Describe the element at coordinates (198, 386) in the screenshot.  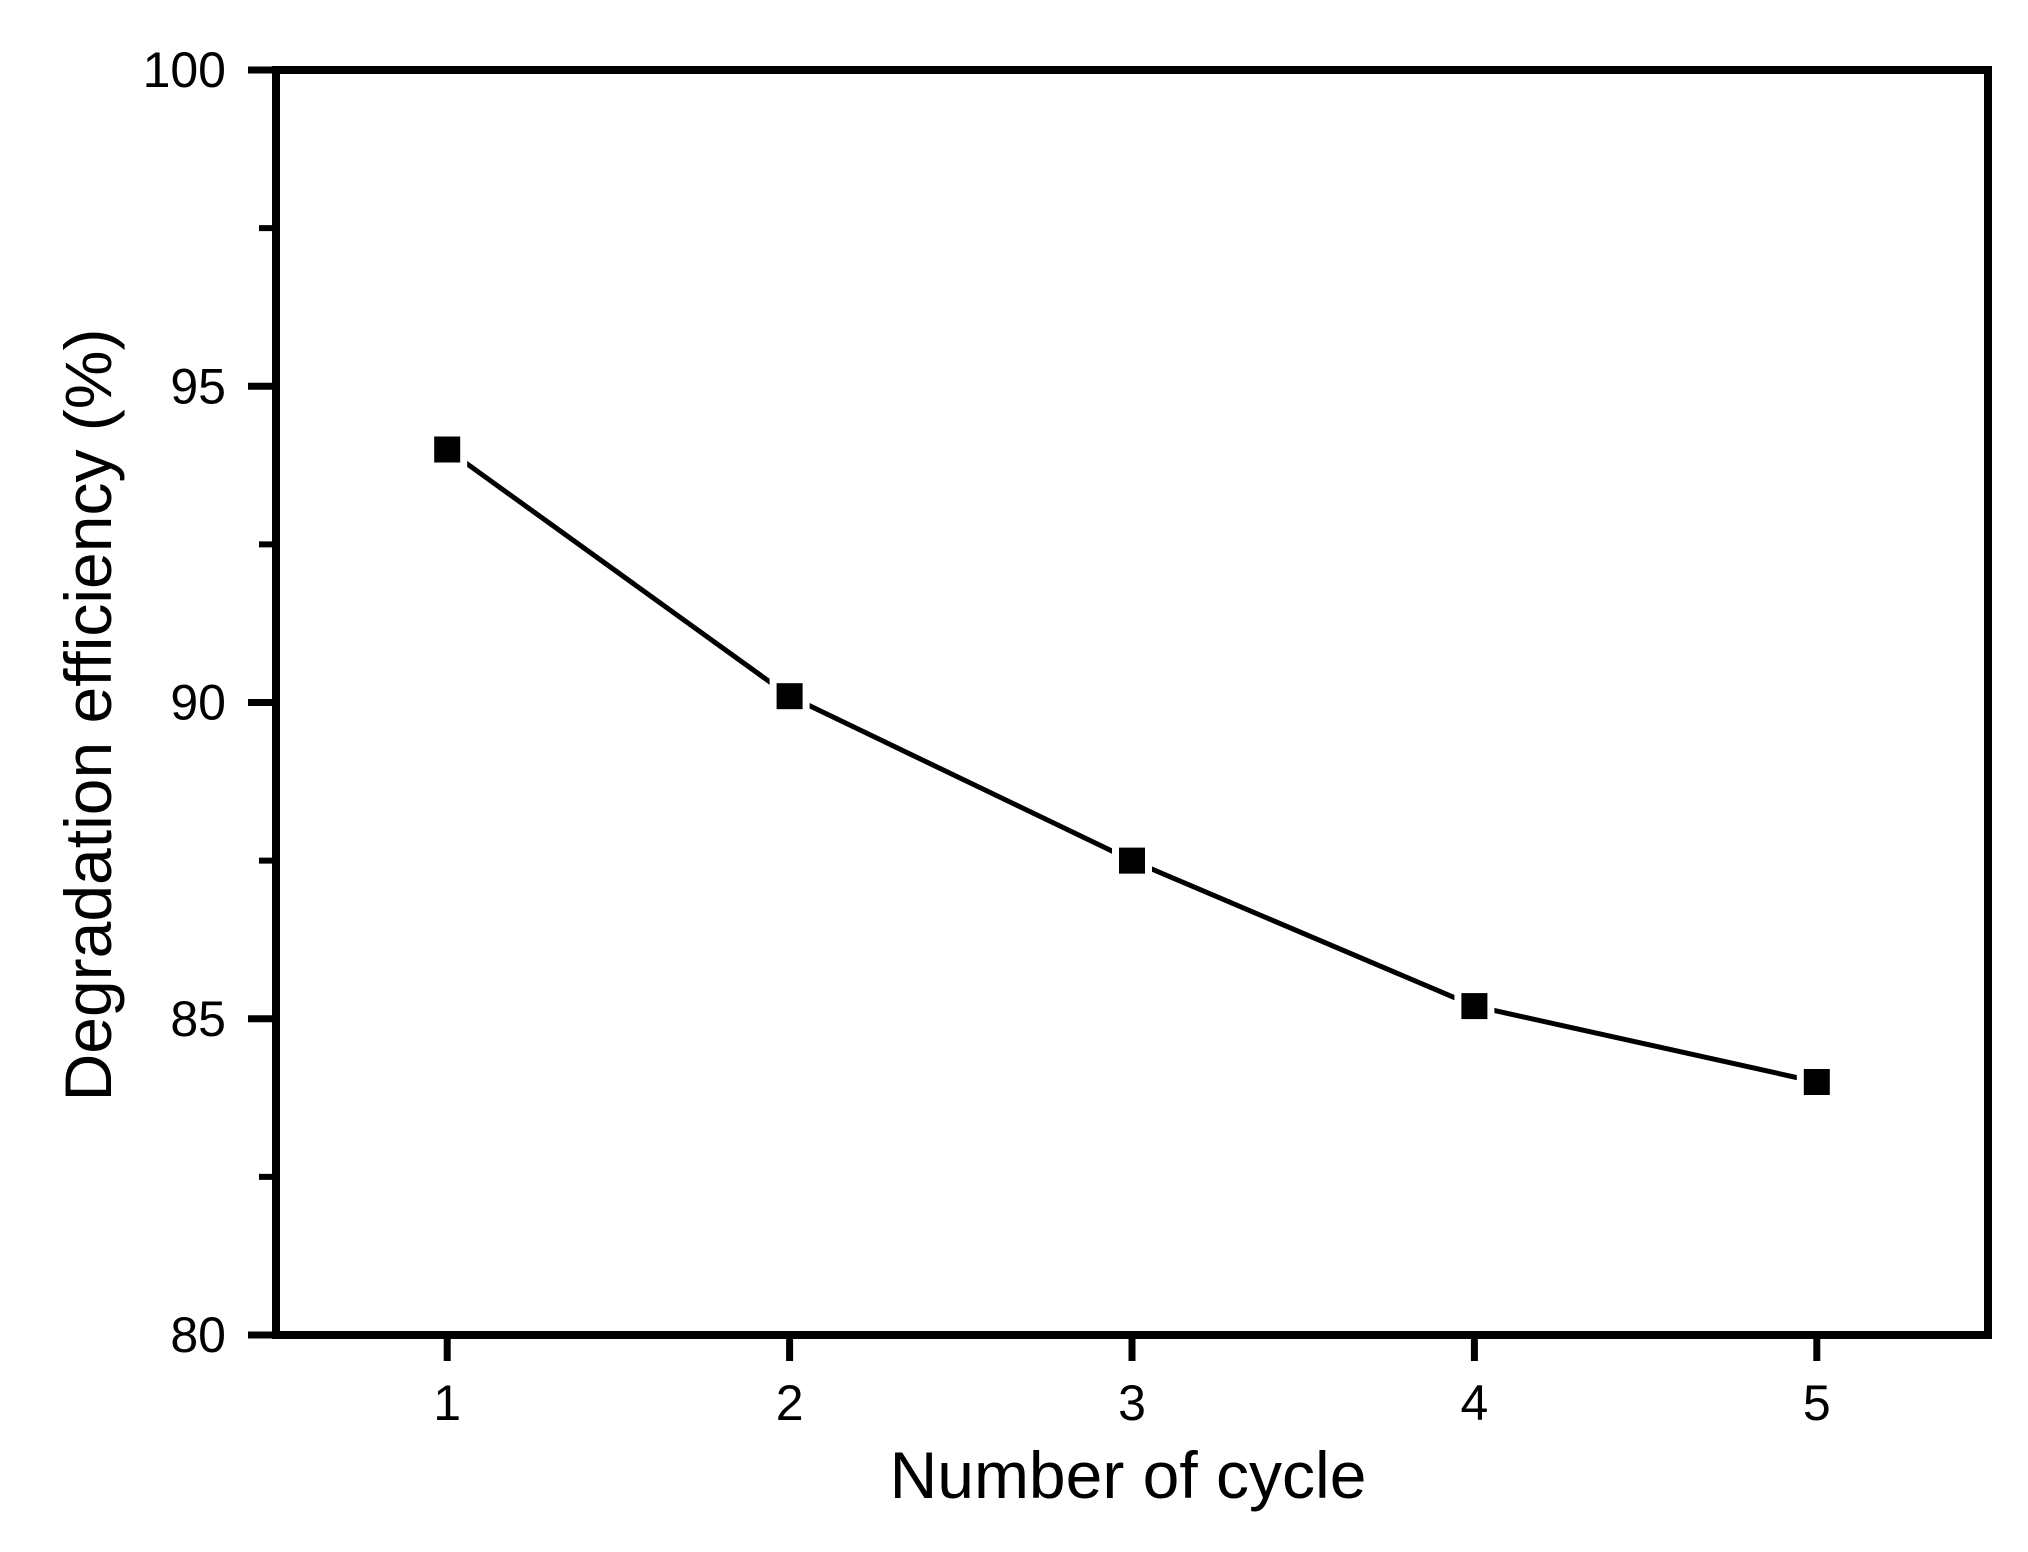
I see `y-tick-label: 95` at that location.